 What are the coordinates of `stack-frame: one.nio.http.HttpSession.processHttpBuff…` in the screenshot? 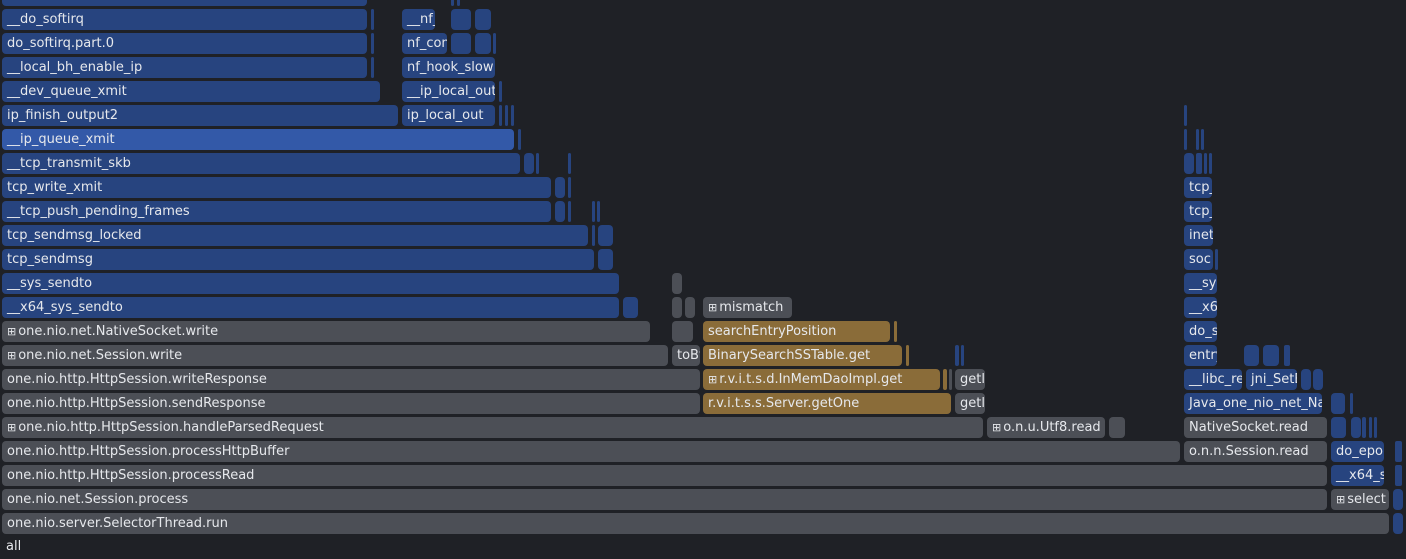 It's located at (591, 451).